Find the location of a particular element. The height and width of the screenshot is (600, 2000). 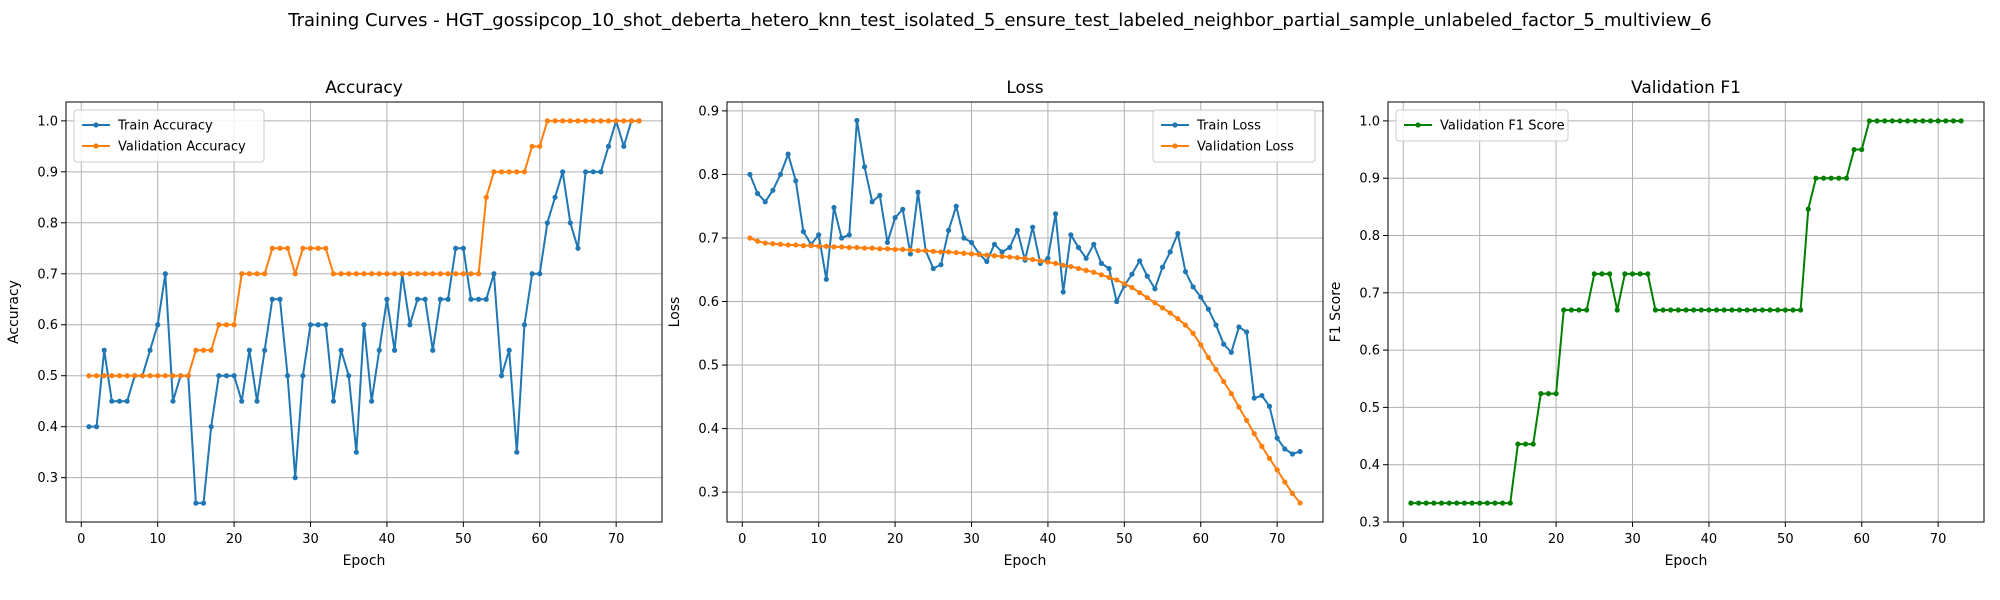

x-tick-label: 40 is located at coordinates (1709, 539).